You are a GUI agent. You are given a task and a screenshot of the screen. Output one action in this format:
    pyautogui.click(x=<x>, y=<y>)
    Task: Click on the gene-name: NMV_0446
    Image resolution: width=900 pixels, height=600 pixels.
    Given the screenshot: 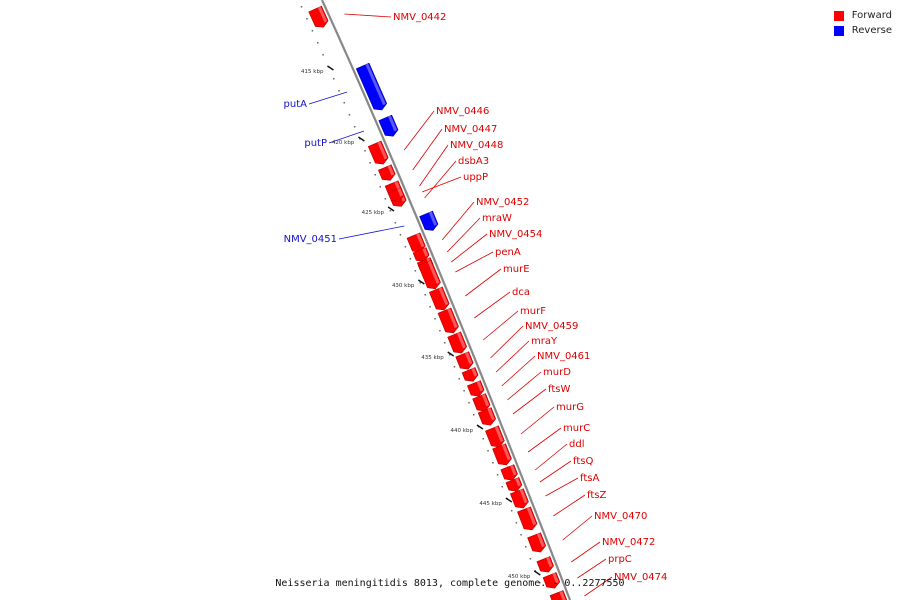 What is the action you would take?
    pyautogui.click(x=462, y=111)
    